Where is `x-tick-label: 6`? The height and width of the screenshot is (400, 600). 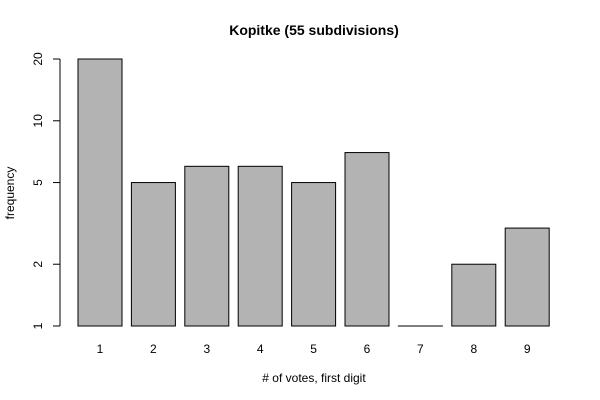
x-tick-label: 6 is located at coordinates (367, 349).